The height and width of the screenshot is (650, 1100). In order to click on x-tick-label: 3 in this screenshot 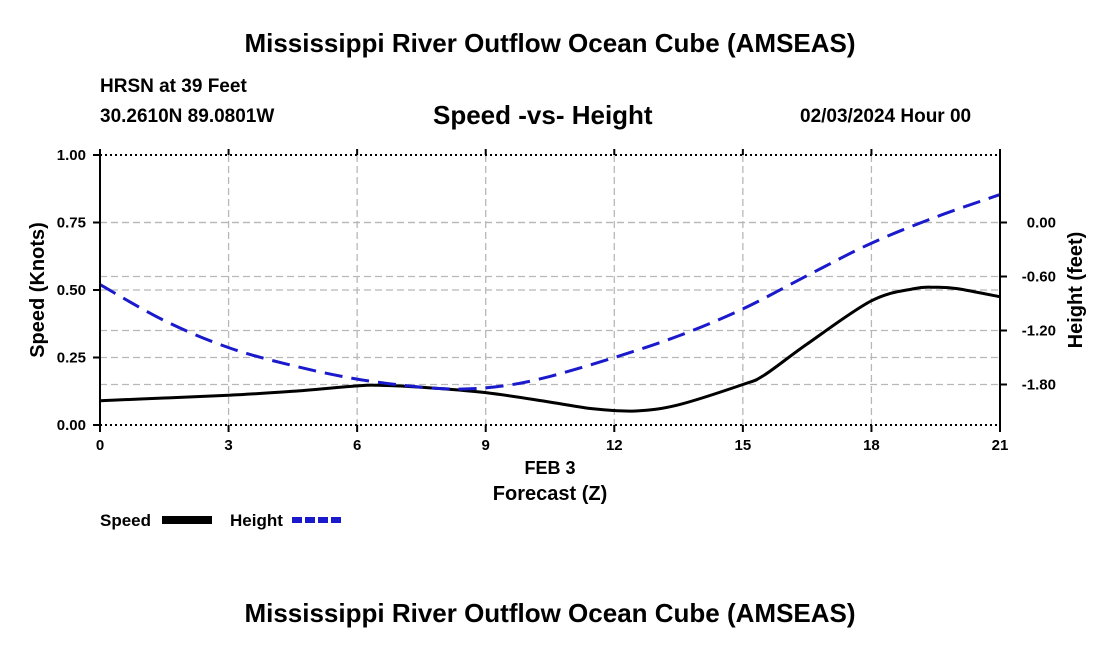, I will do `click(228, 445)`.